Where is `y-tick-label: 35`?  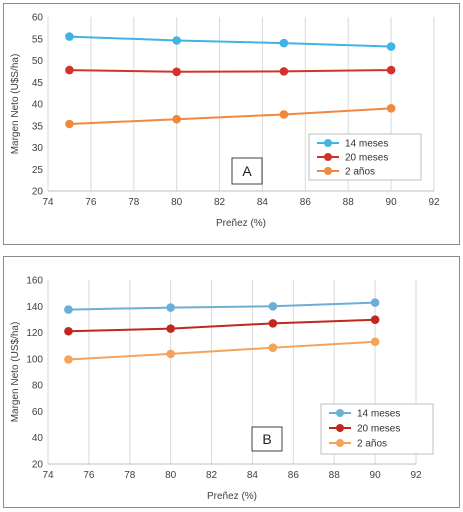
y-tick-label: 35 is located at coordinates (38, 126).